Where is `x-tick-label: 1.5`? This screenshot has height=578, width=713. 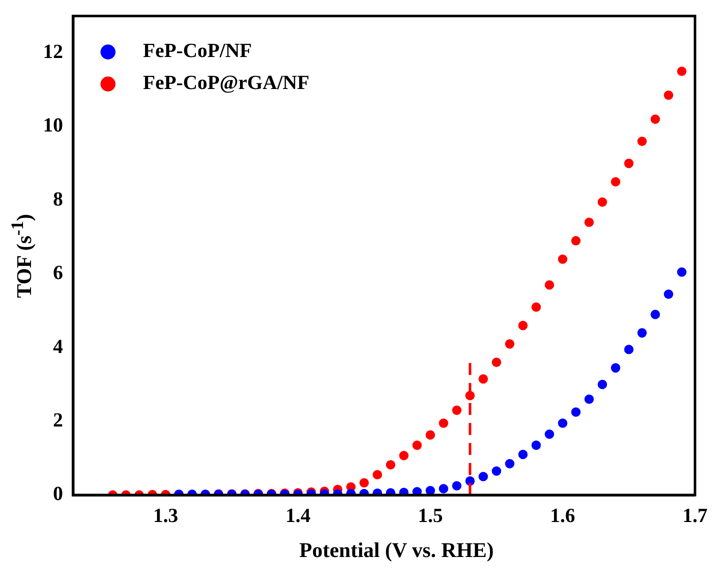
x-tick-label: 1.5 is located at coordinates (430, 516).